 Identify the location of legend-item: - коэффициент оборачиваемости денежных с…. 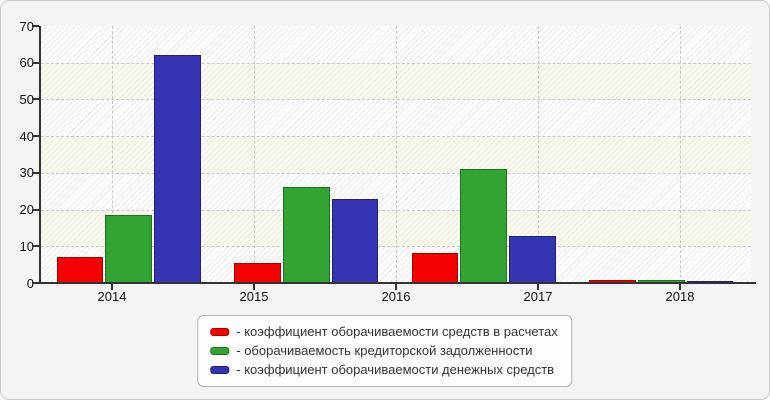
(383, 370).